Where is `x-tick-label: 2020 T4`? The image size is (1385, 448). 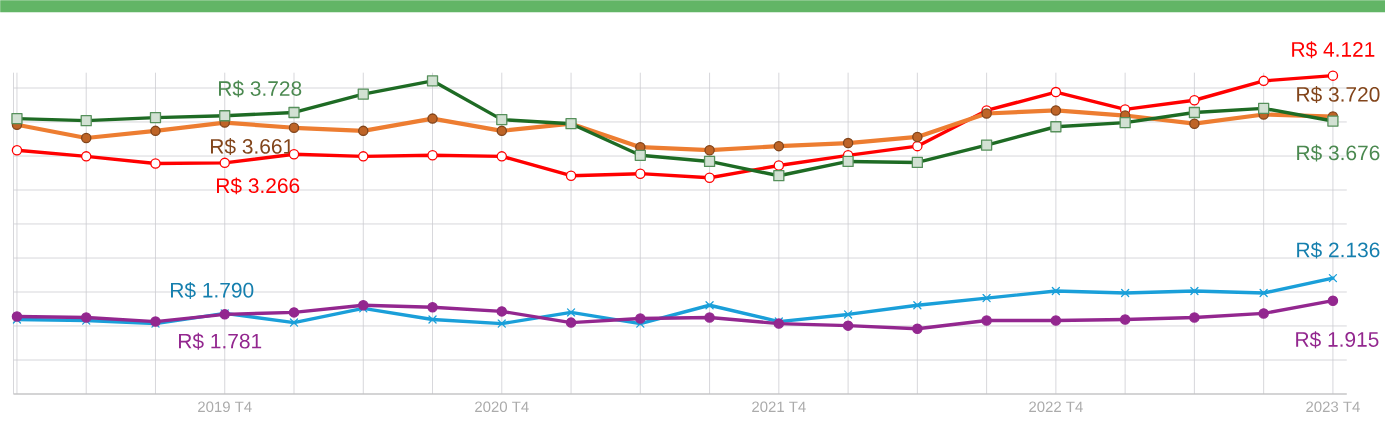 x-tick-label: 2020 T4 is located at coordinates (502, 407).